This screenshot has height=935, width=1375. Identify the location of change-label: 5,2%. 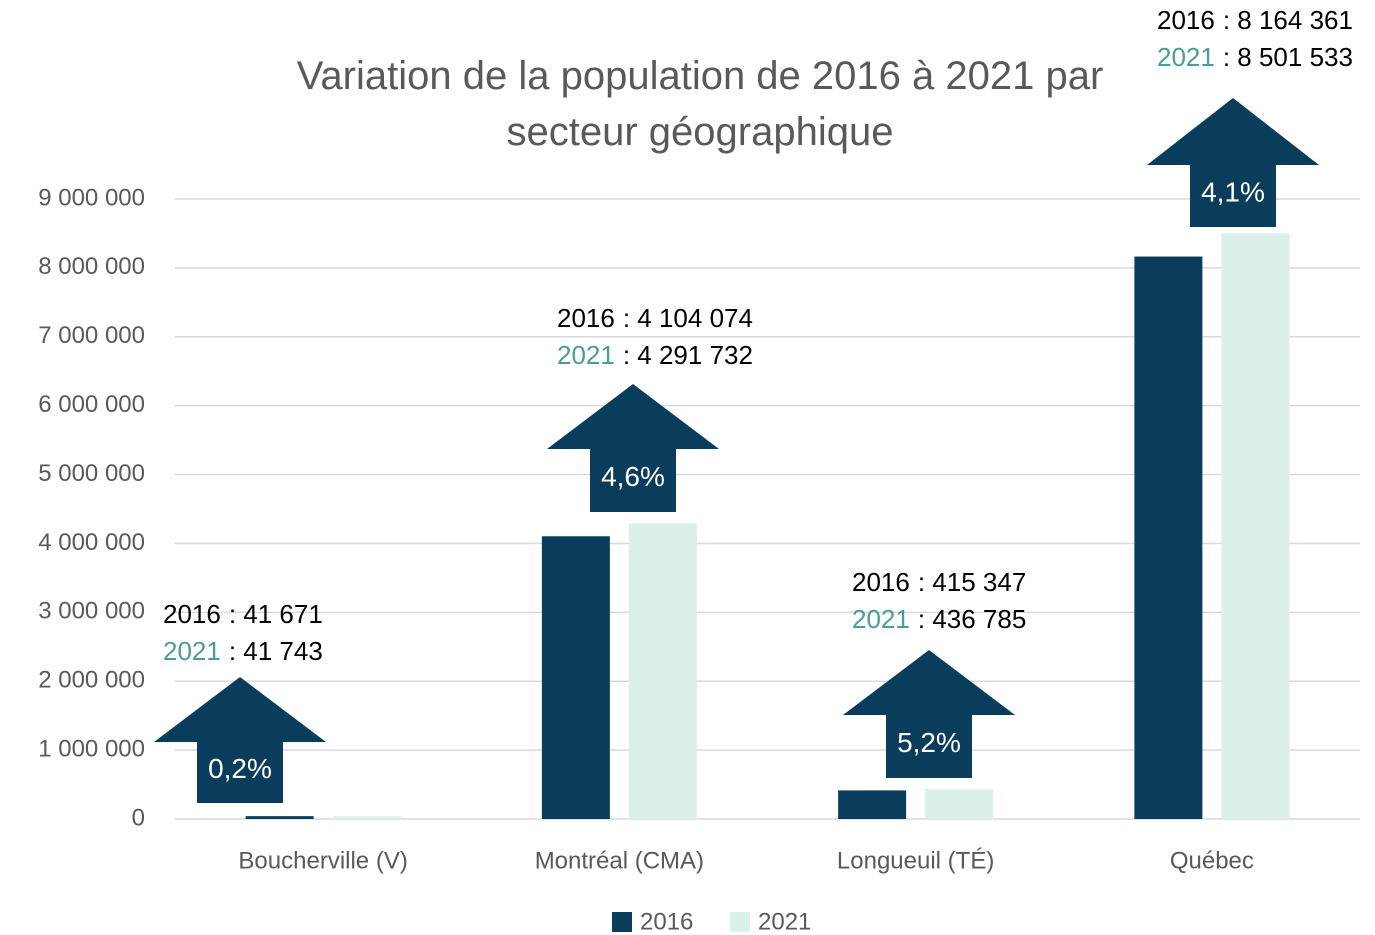
(929, 742).